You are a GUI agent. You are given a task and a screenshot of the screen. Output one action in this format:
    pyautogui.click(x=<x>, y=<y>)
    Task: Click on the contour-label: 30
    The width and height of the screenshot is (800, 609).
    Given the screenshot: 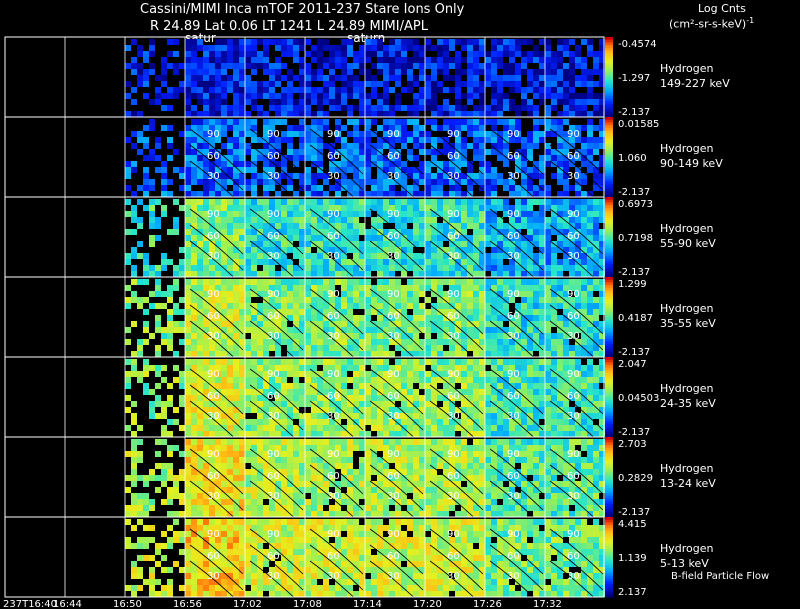 What is the action you would take?
    pyautogui.click(x=453, y=176)
    